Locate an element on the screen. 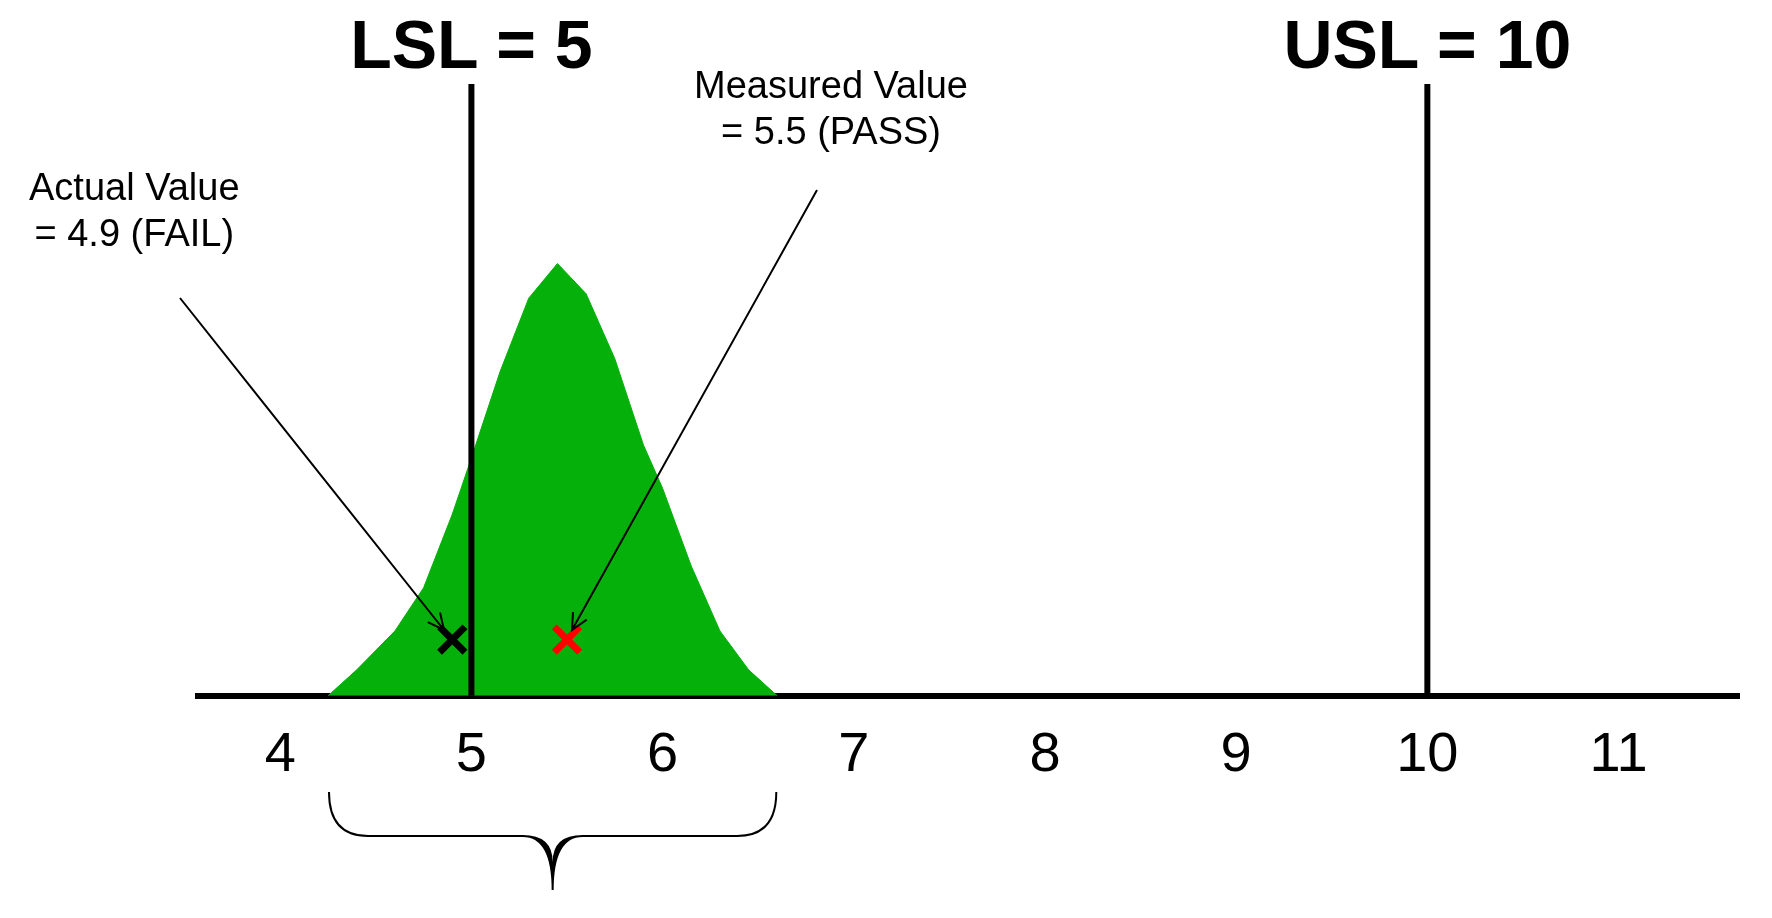 This screenshot has height=918, width=1772. x-tick-label: 9 is located at coordinates (1236, 751).